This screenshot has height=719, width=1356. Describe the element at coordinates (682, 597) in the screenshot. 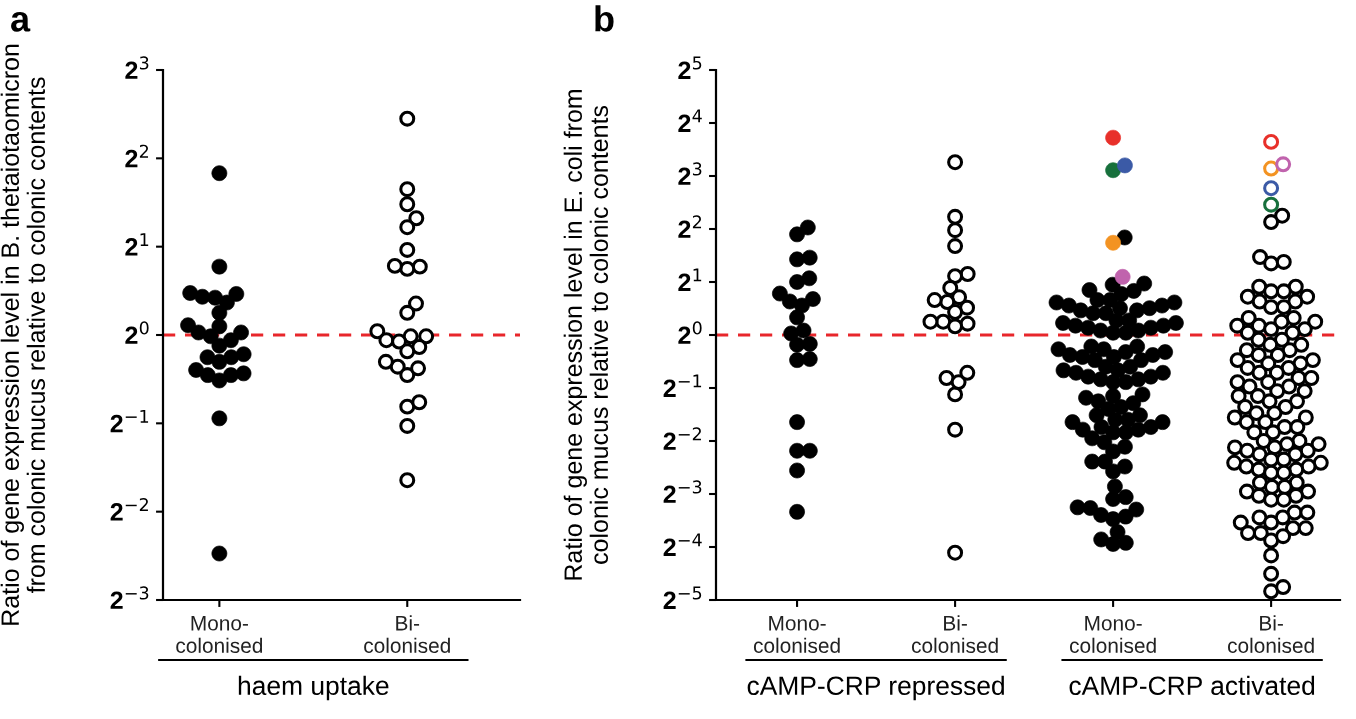

I see `y-tick-label: 2$^{−5}$` at that location.